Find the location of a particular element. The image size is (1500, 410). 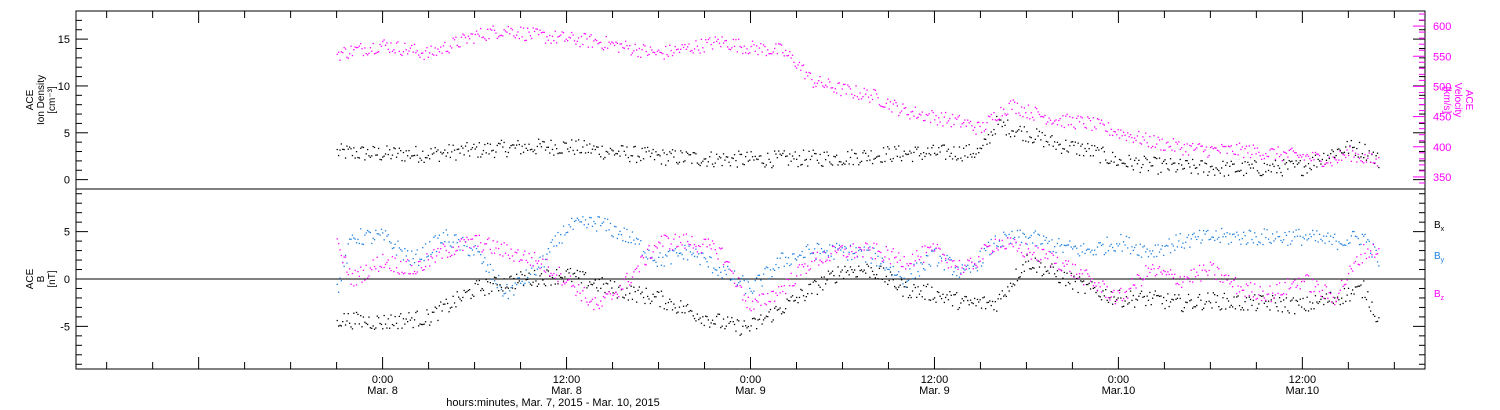

density-axis-title-line: [cm⁻³] is located at coordinates (52, 100).